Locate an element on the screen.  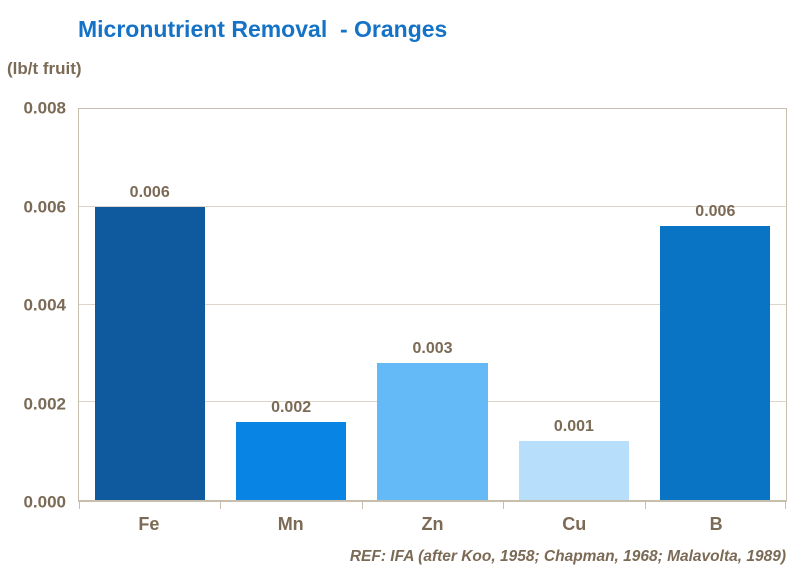
bar-slot-cu: 0.001 is located at coordinates (573, 304).